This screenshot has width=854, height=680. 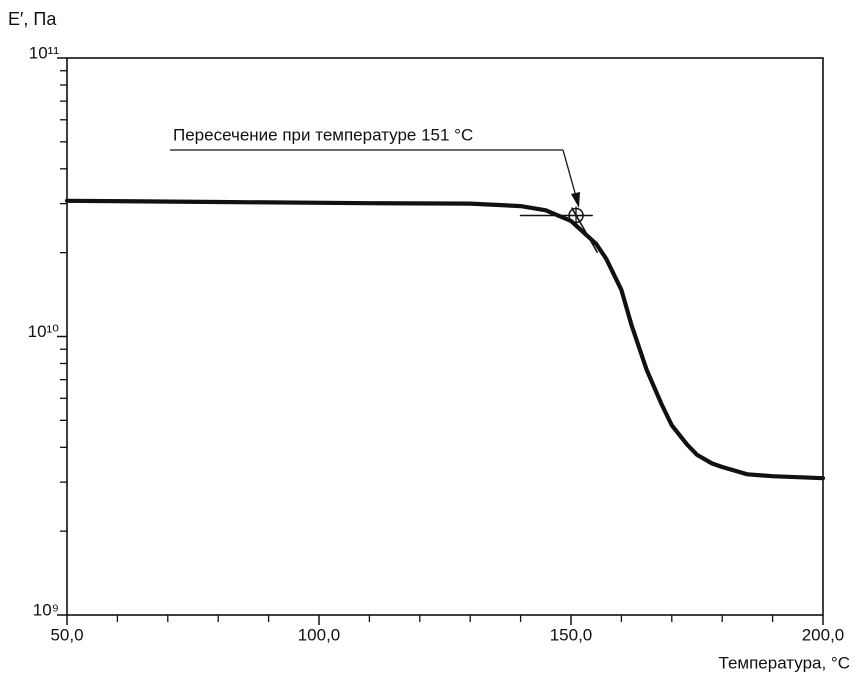 What do you see at coordinates (66, 634) in the screenshot?
I see `x-tick-label: 50,0` at bounding box center [66, 634].